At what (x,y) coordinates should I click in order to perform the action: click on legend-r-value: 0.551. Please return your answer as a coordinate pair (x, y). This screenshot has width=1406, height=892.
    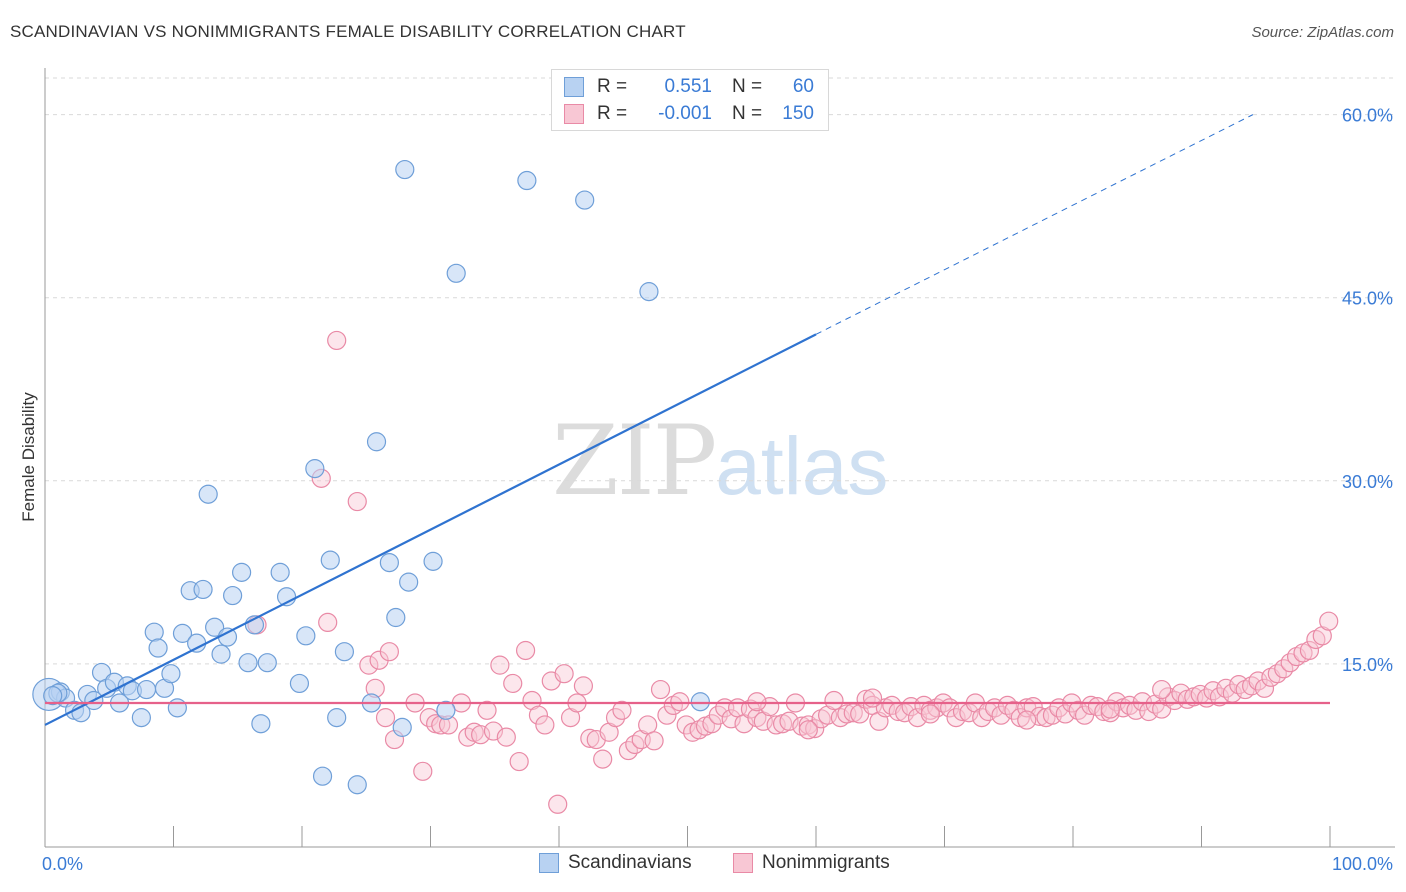
    Looking at the image, I should click on (688, 86).